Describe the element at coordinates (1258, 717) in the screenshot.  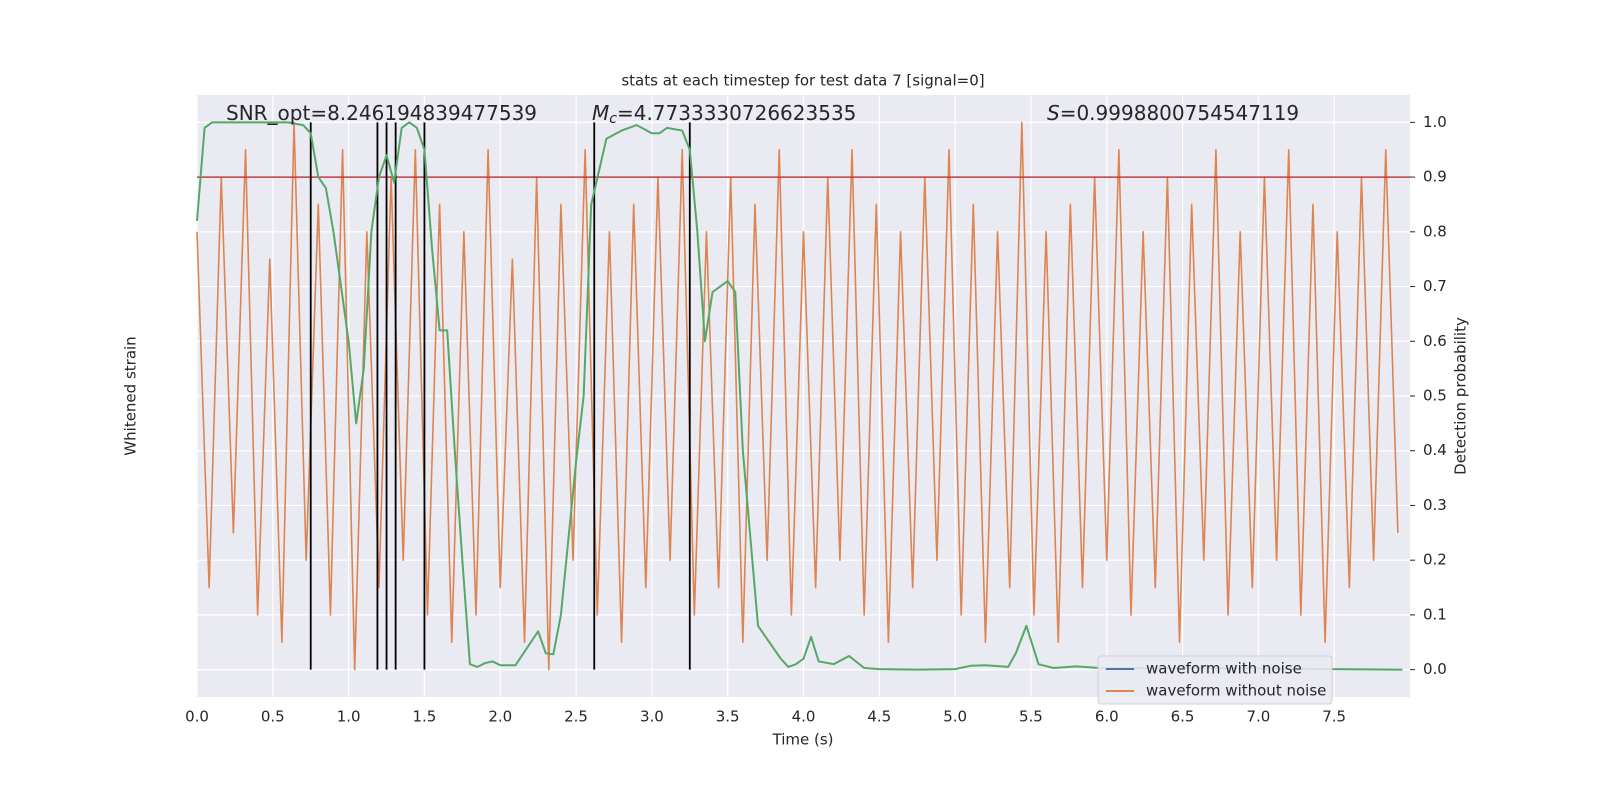
I see `x-tick-label: 7.0` at that location.